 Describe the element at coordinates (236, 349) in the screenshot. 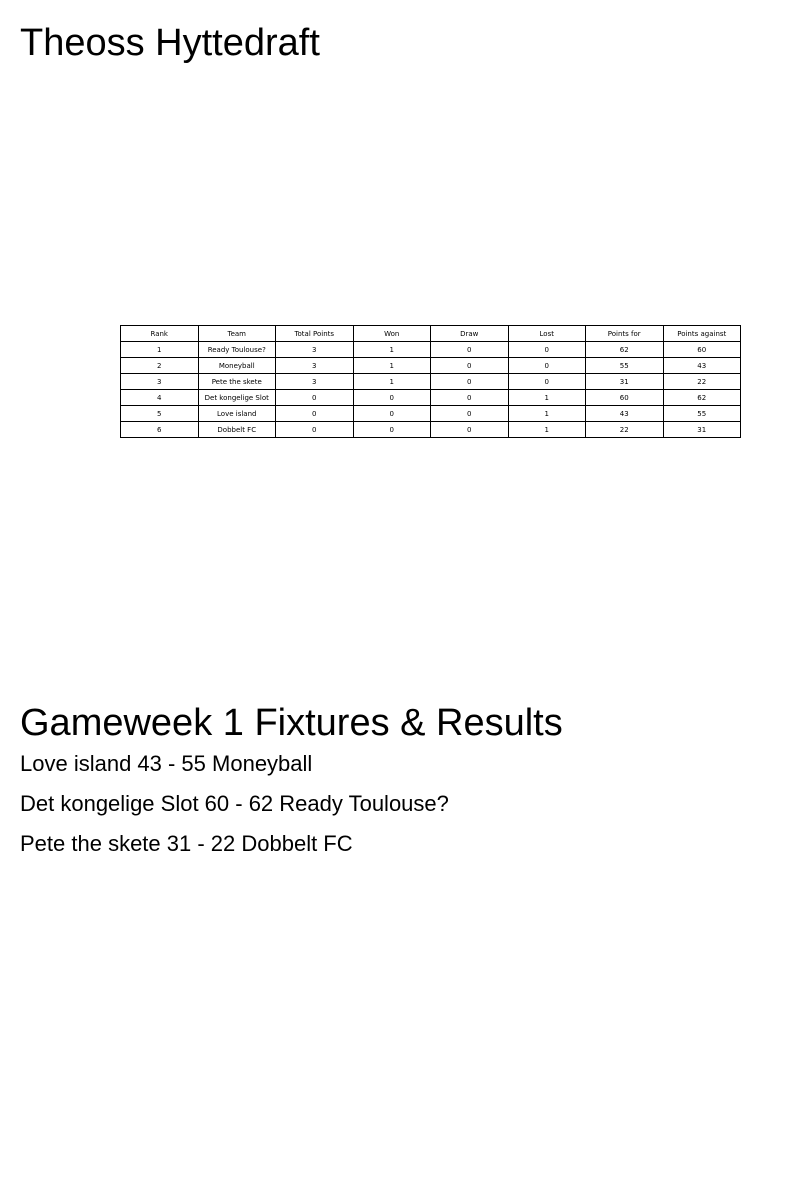

I see `team-cell: Ready Toulouse?` at that location.